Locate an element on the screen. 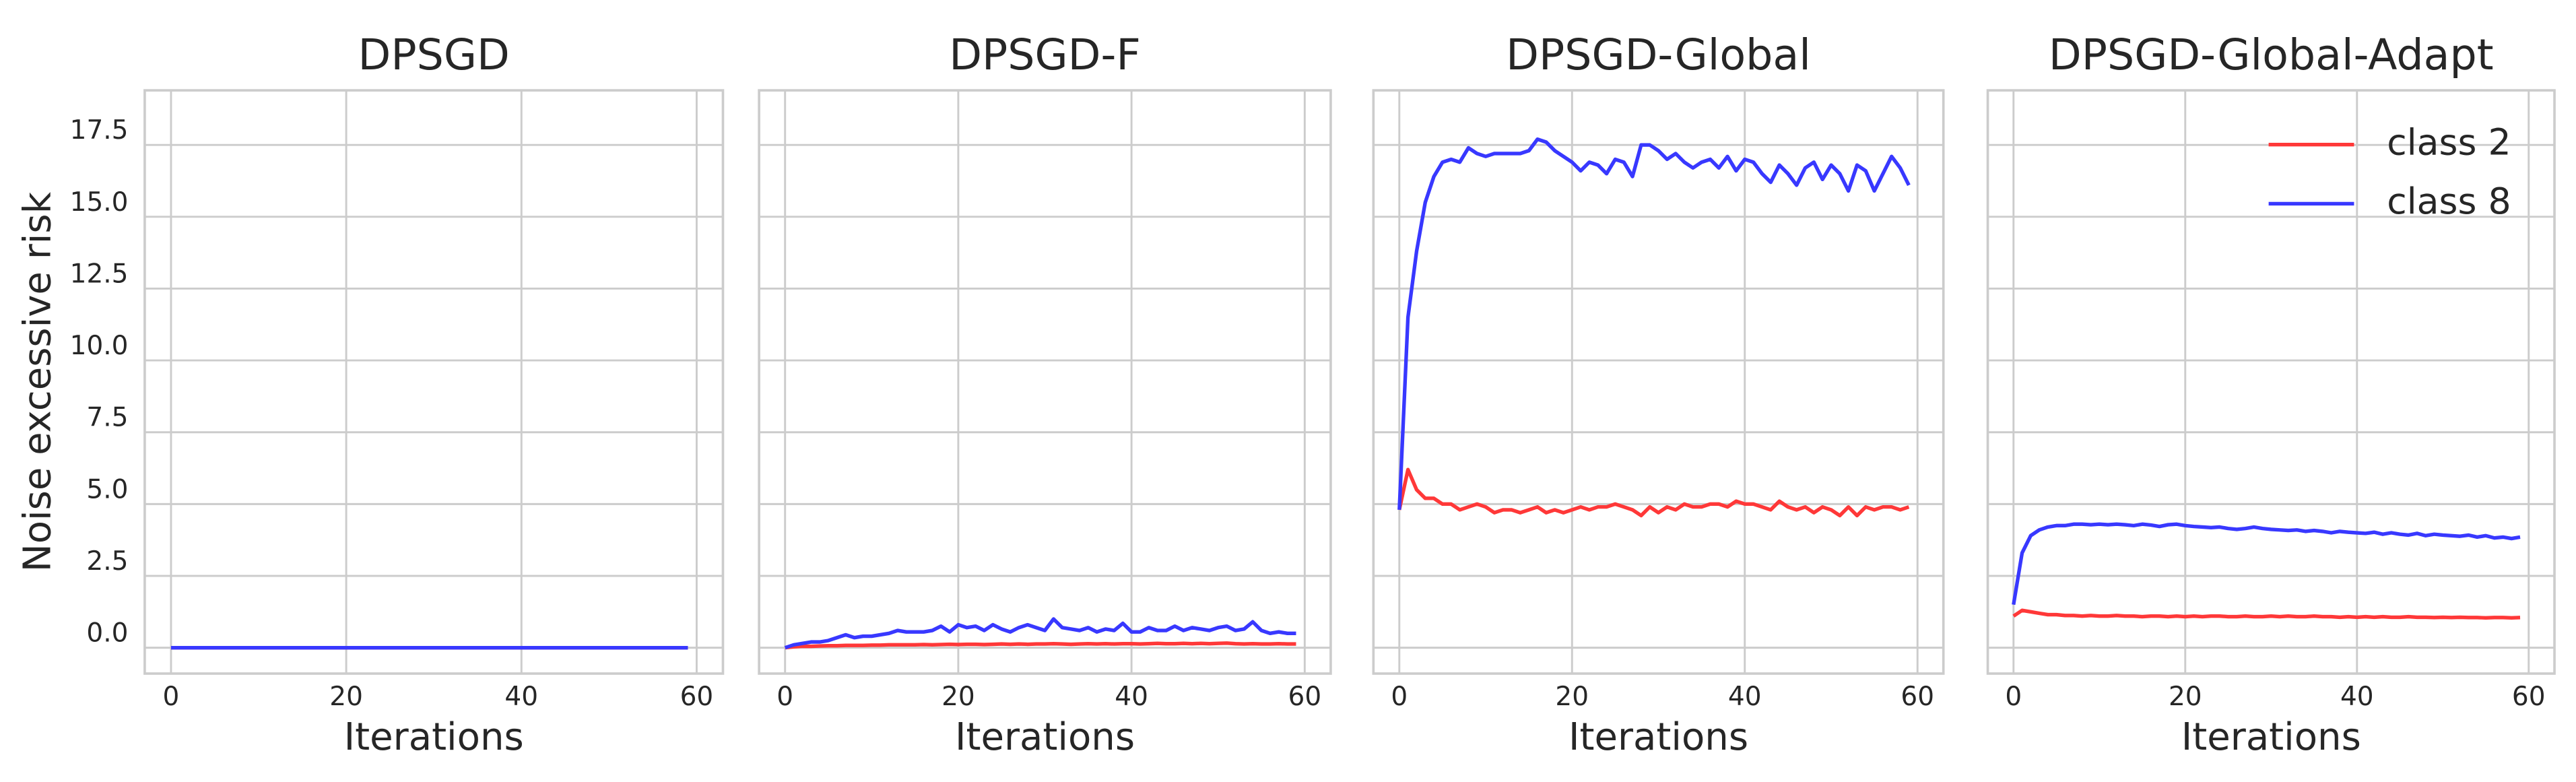 Image resolution: width=2576 pixels, height=782 pixels. y-tick-label: 7.5 is located at coordinates (107, 418).